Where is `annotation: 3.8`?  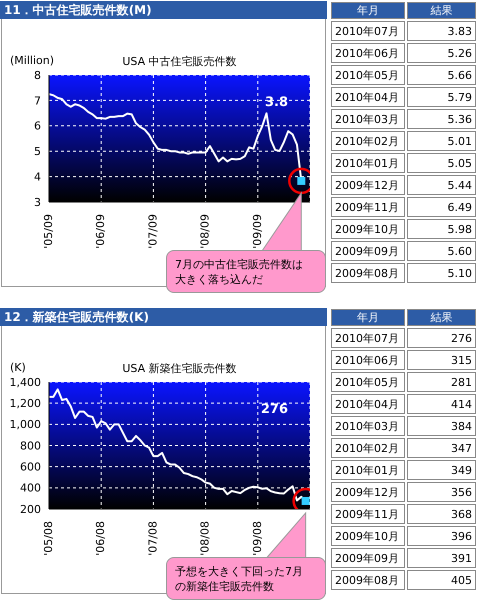
annotation: 3.8 is located at coordinates (276, 102).